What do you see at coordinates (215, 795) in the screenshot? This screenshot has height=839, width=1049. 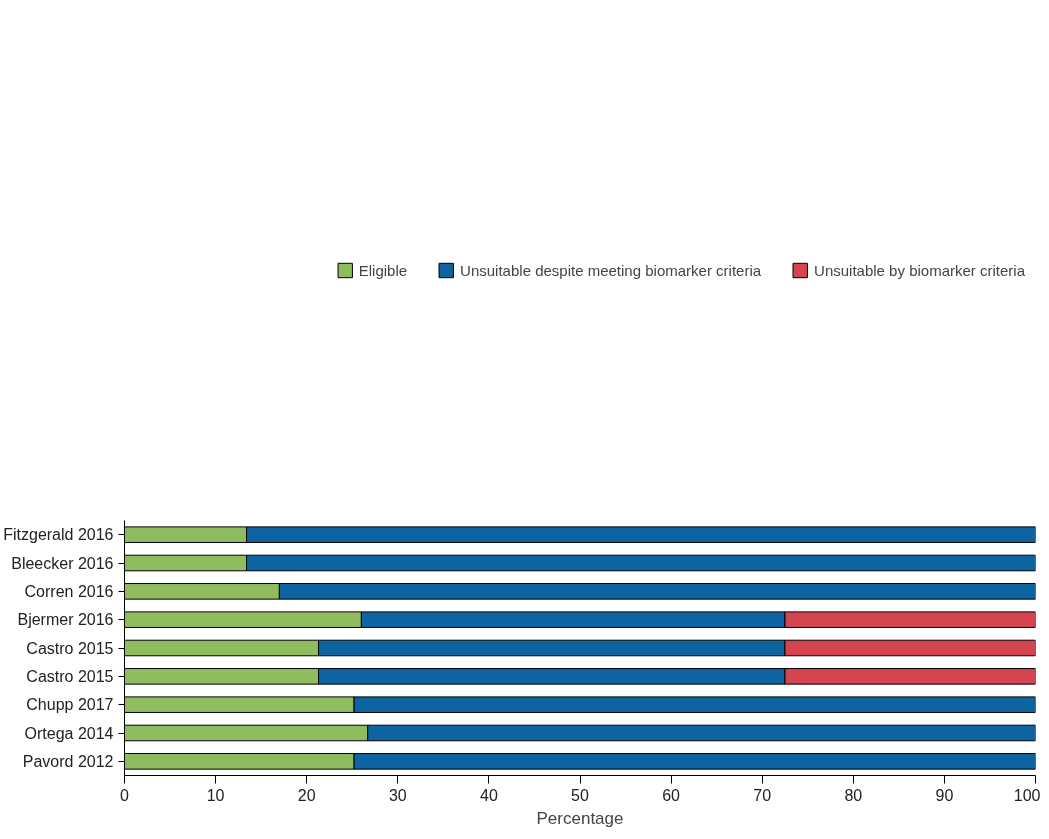 I see `x-tick-label: 10` at bounding box center [215, 795].